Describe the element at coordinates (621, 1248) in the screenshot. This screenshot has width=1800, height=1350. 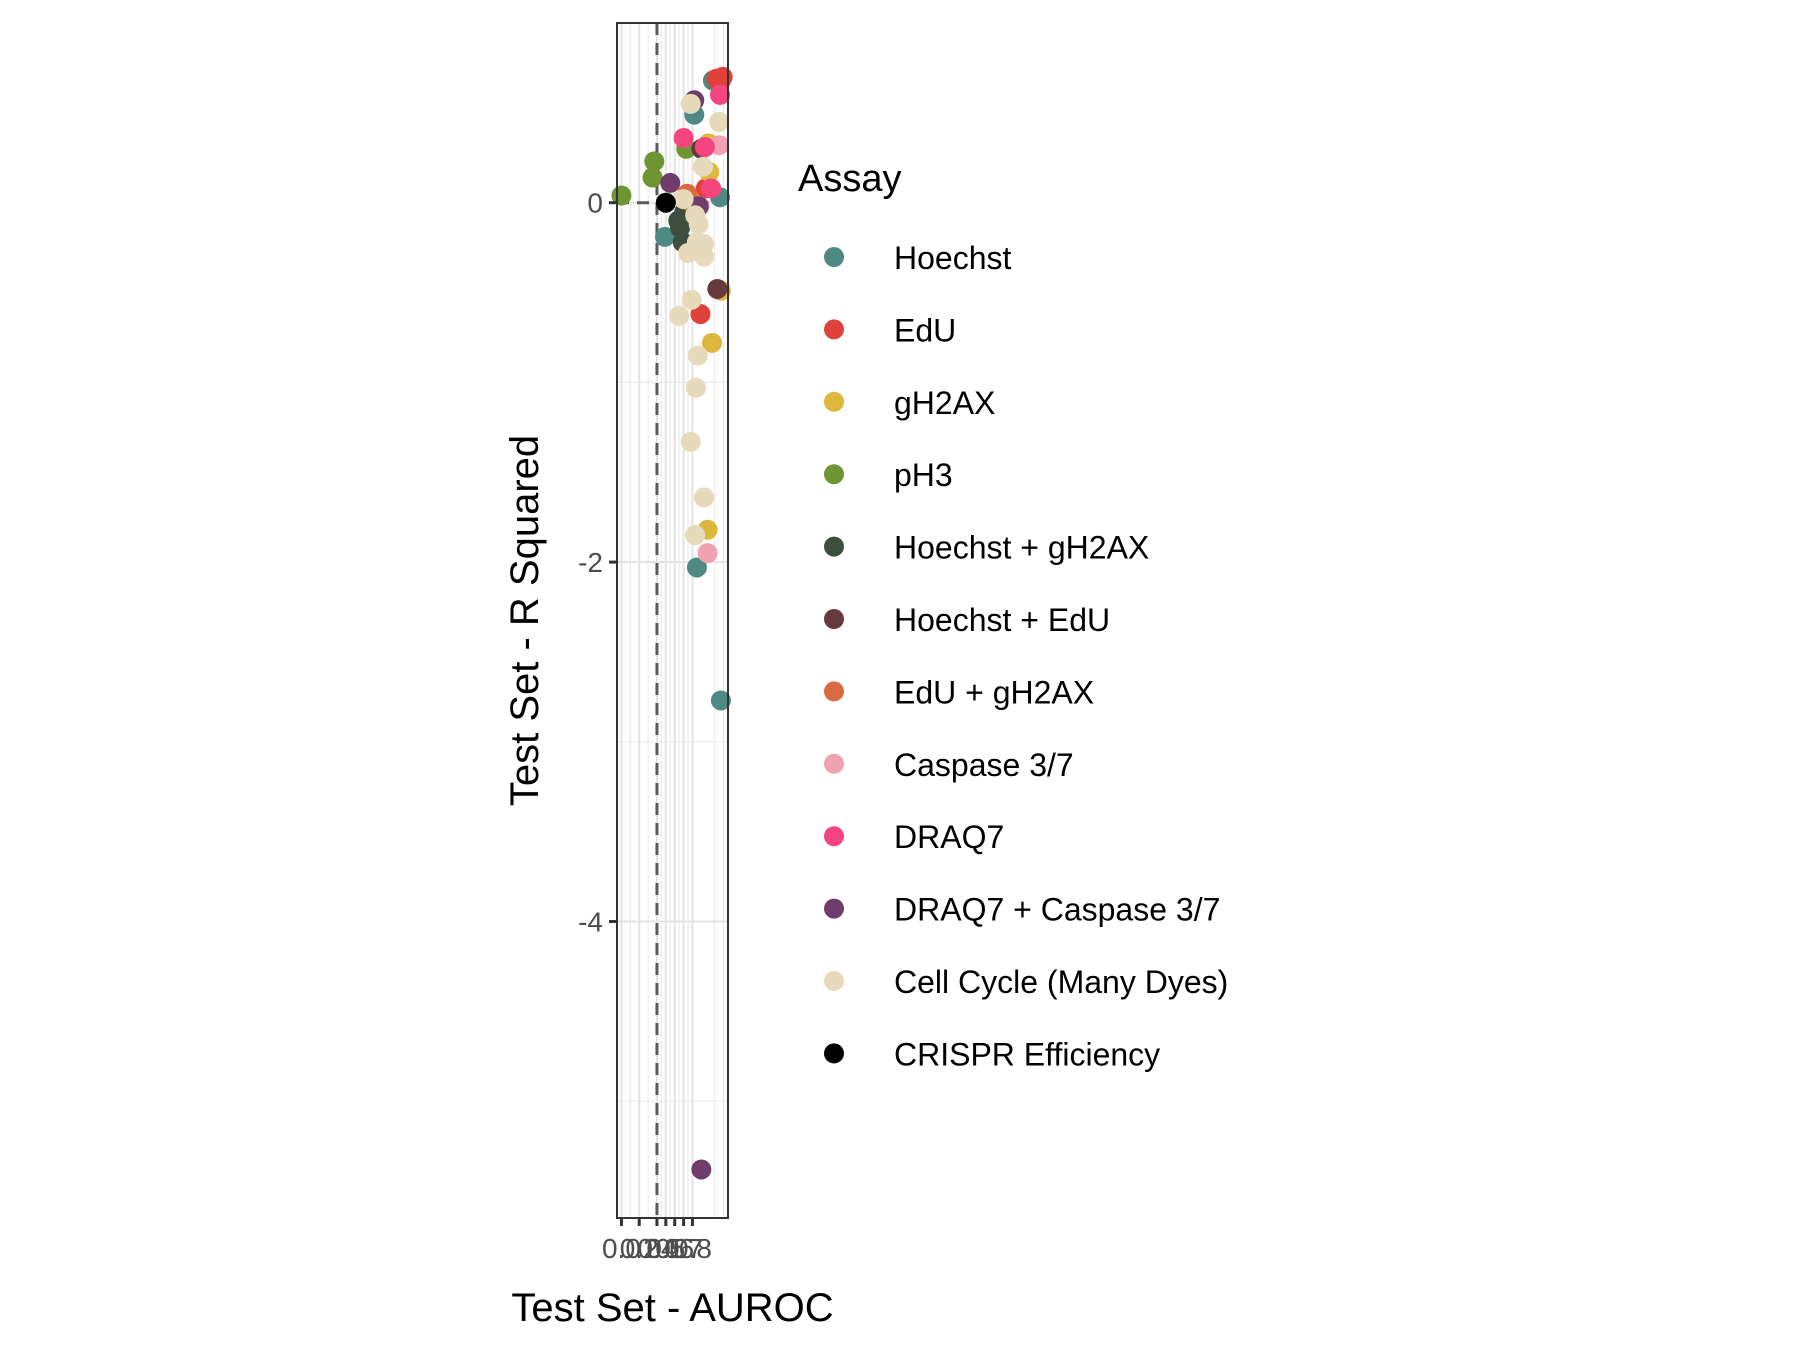
I see `x-tick-label: 0.0` at that location.